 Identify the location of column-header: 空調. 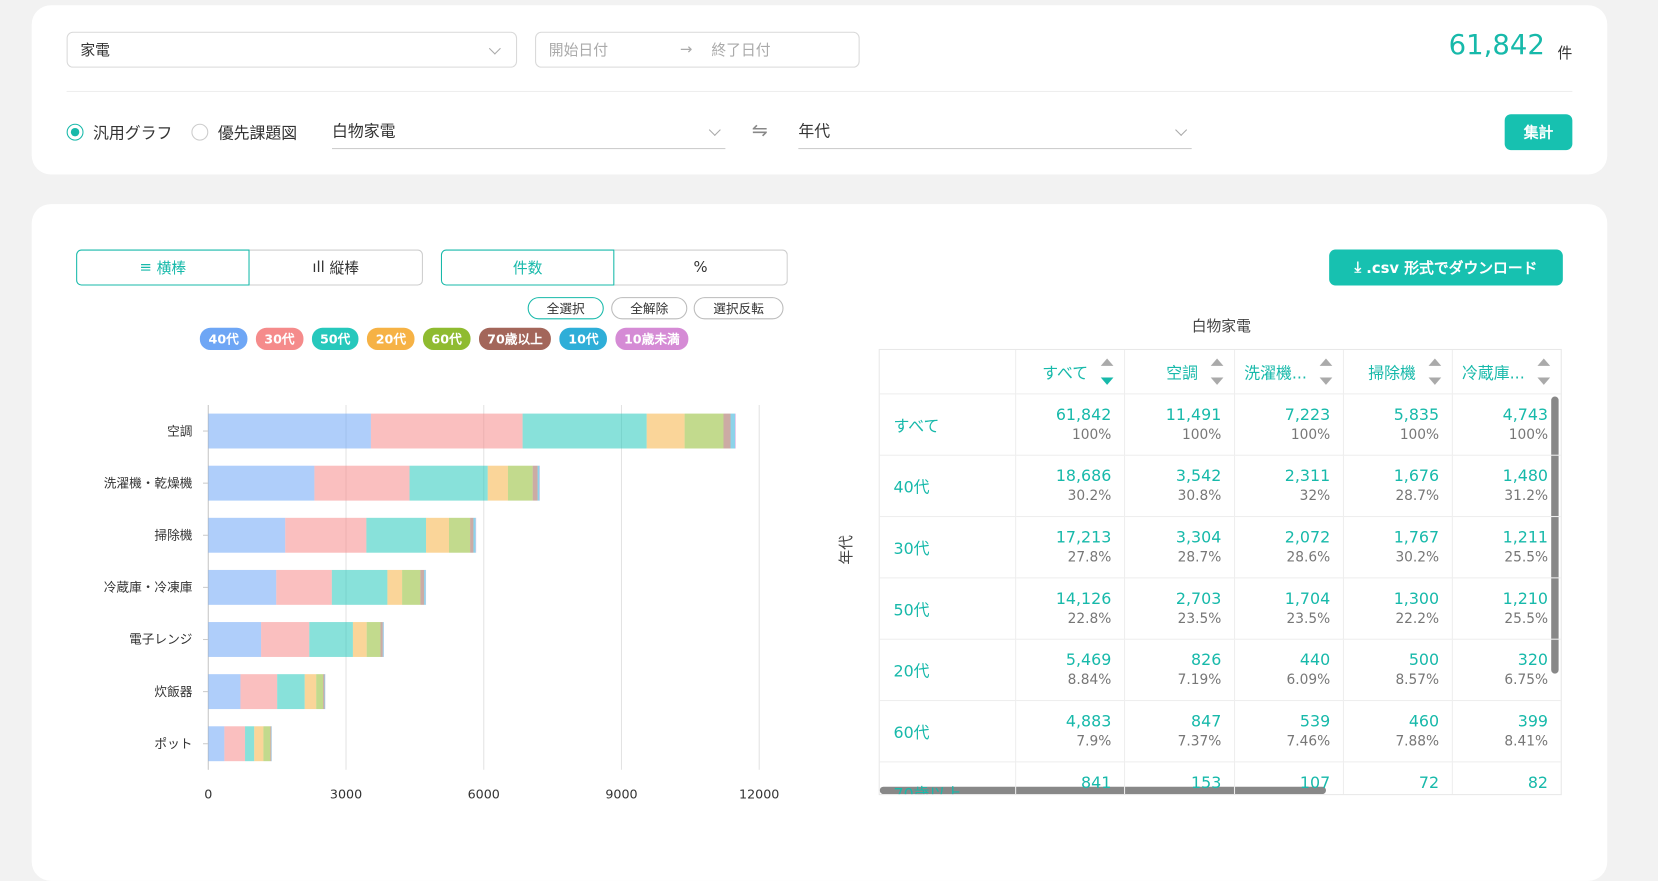
(1180, 372).